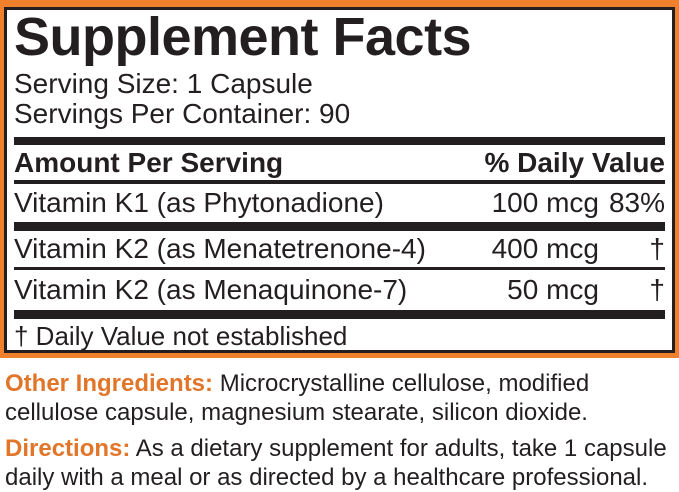 This screenshot has height=492, width=679. Describe the element at coordinates (199, 202) in the screenshot. I see `nutrient-name: Vitamin K1 (as Phytonadione)` at that location.